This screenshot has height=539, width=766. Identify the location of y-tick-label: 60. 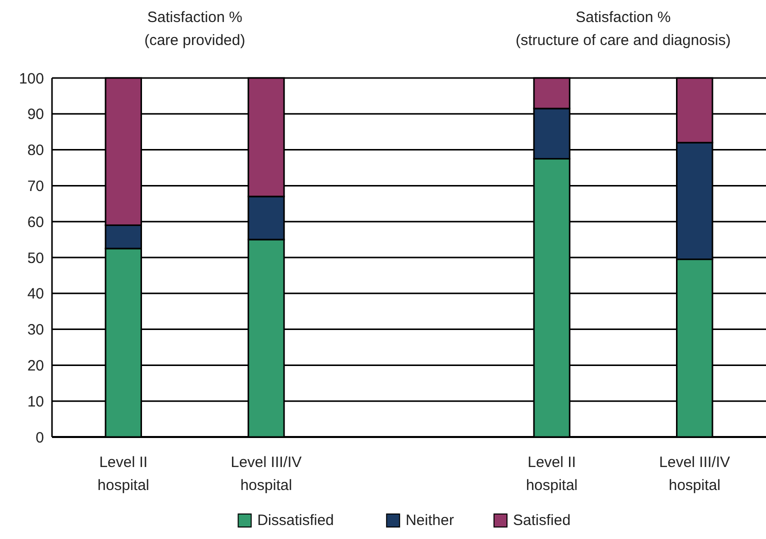
(35, 222).